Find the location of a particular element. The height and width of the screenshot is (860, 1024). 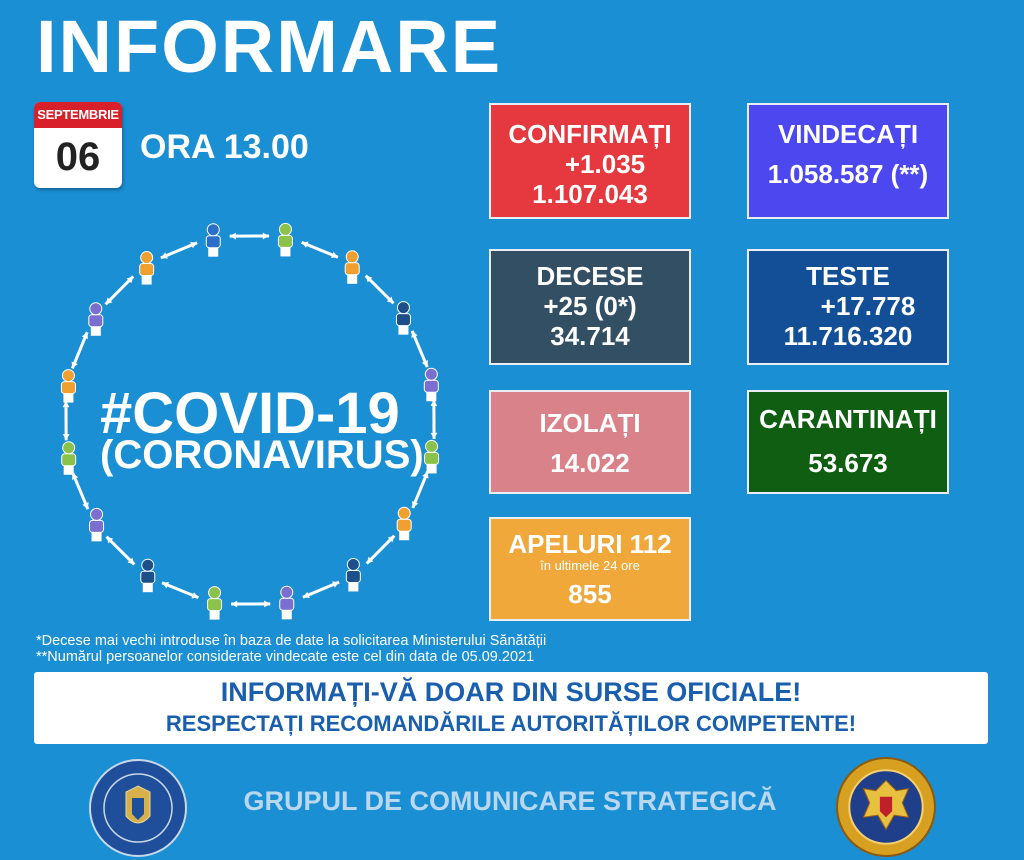

calls-total: 855 is located at coordinates (590, 594).